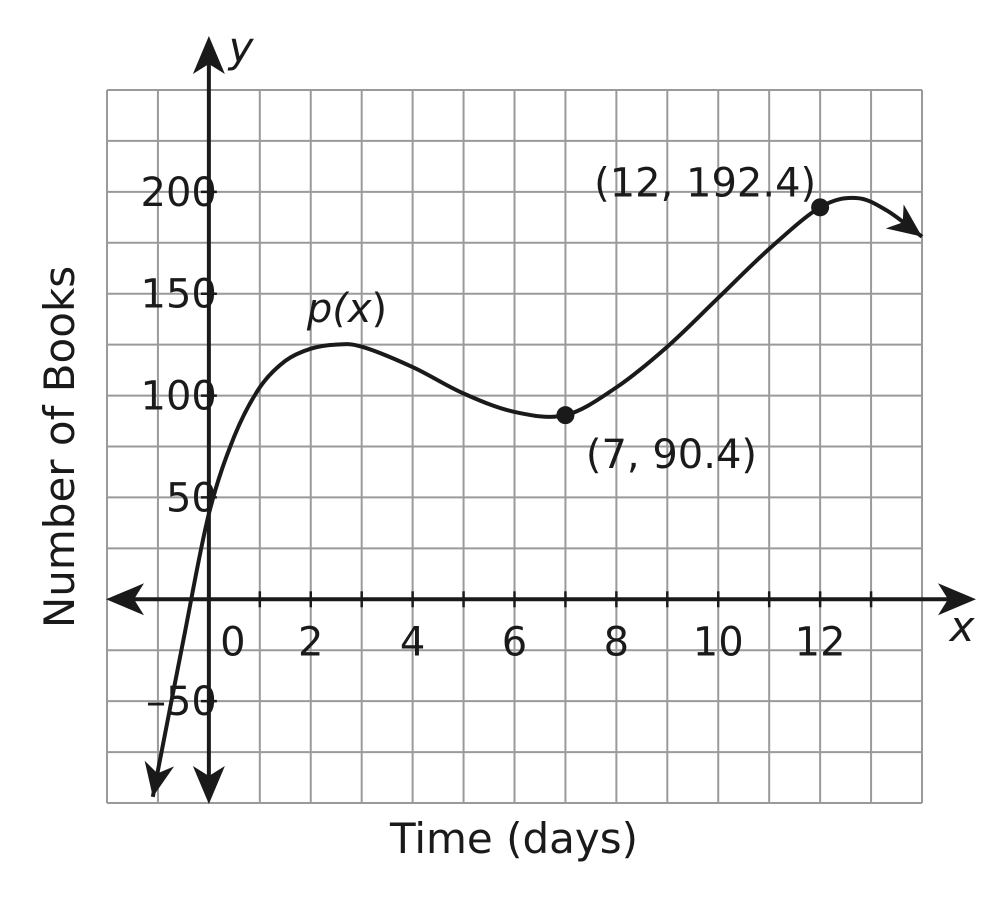 The height and width of the screenshot is (898, 996). What do you see at coordinates (328, 309) in the screenshot?
I see `function-label-prefix: p(` at bounding box center [328, 309].